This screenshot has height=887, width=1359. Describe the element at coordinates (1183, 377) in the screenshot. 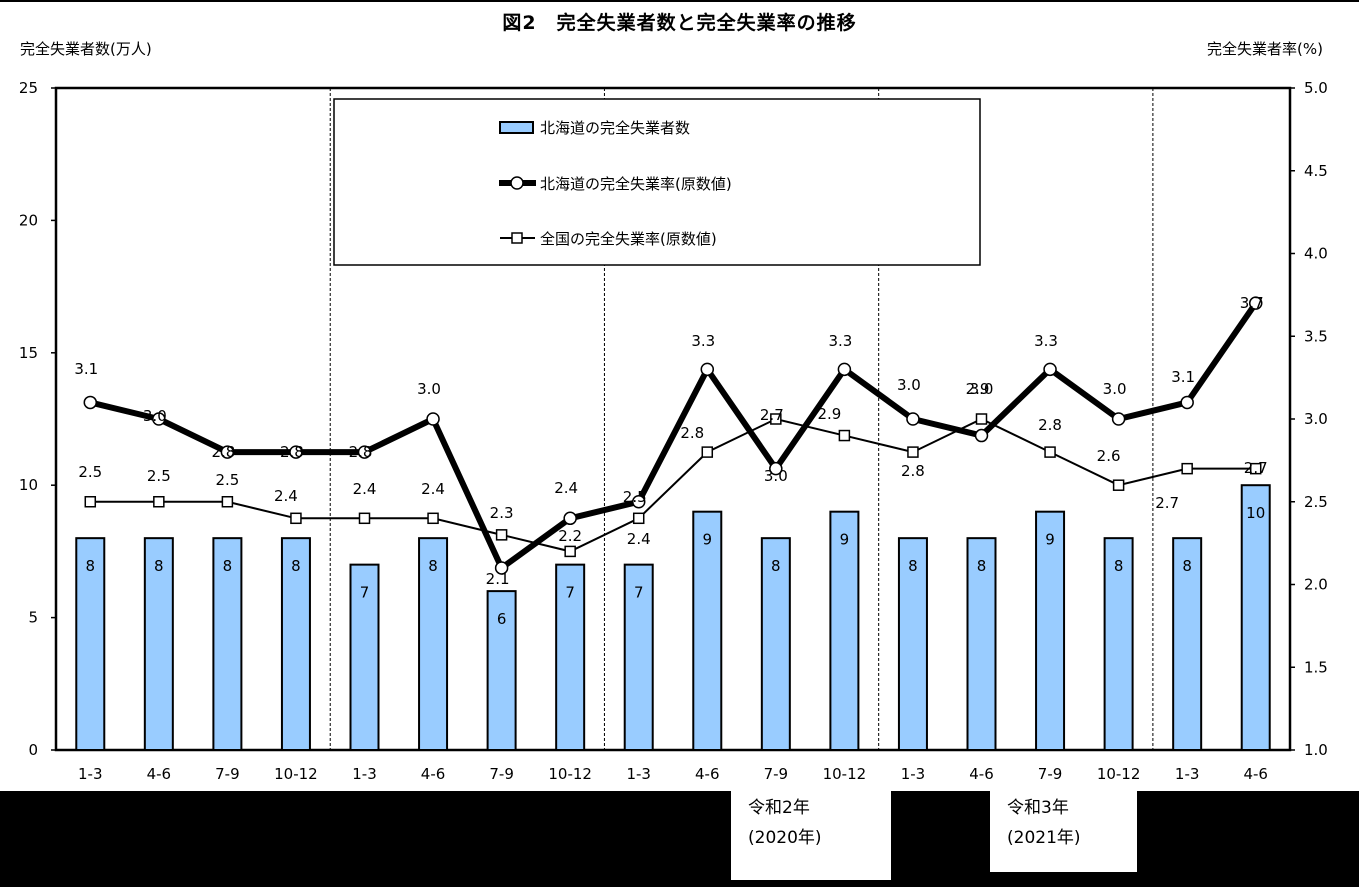

I see `hokkaido-rate-label: 3.1` at that location.